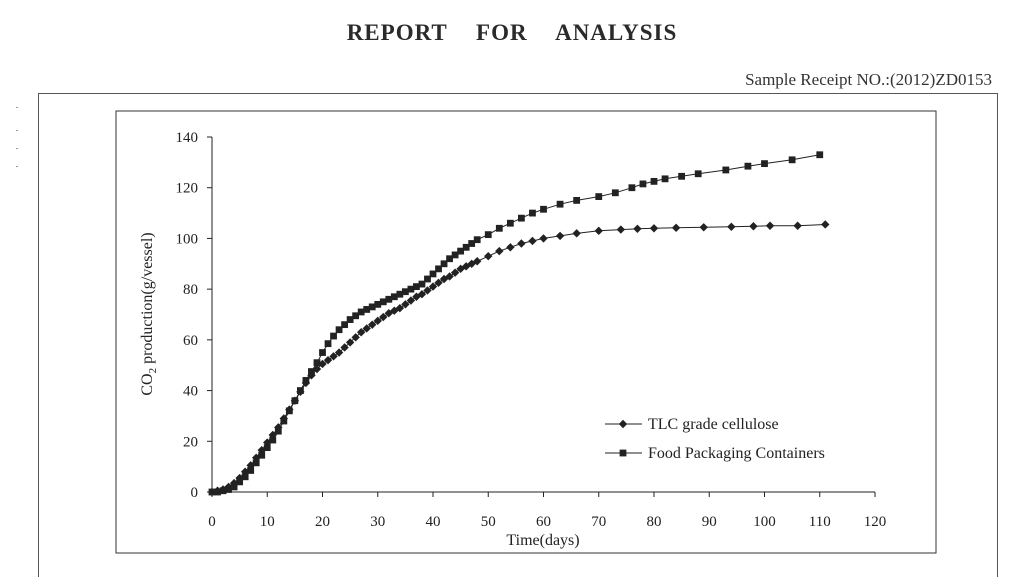  Describe the element at coordinates (512, 32) in the screenshot. I see `report-title: REPORT FOR ANALYSIS` at that location.